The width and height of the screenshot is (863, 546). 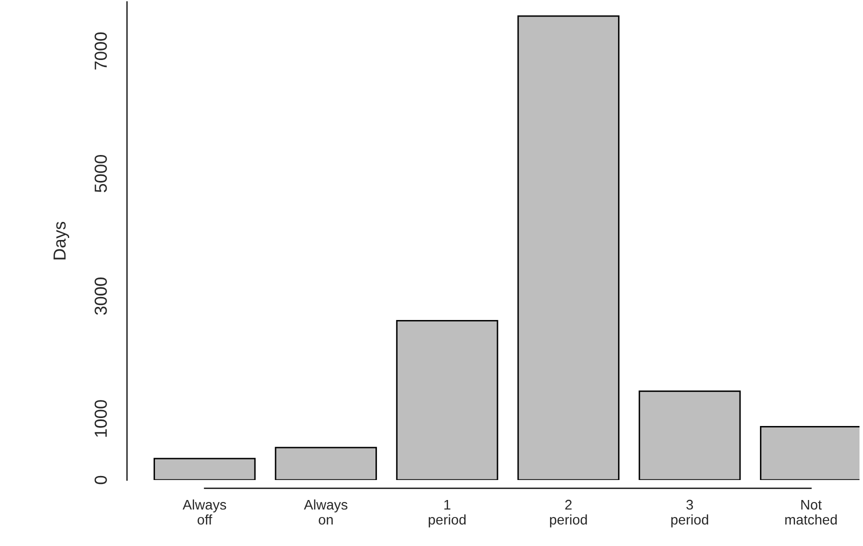 What do you see at coordinates (100, 418) in the screenshot?
I see `y-tick-label: 1000` at bounding box center [100, 418].